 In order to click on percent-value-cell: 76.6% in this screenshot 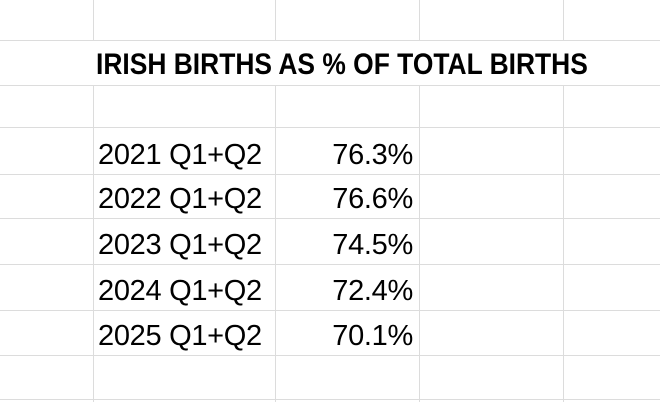, I will do `click(372, 199)`.